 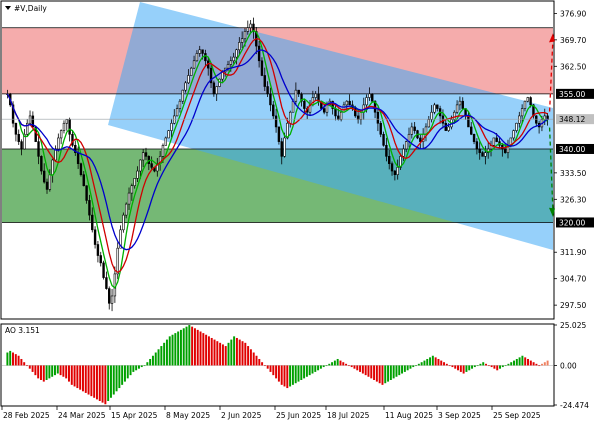 I want to click on ao-y-tick-label: 0.00, so click(x=568, y=365).